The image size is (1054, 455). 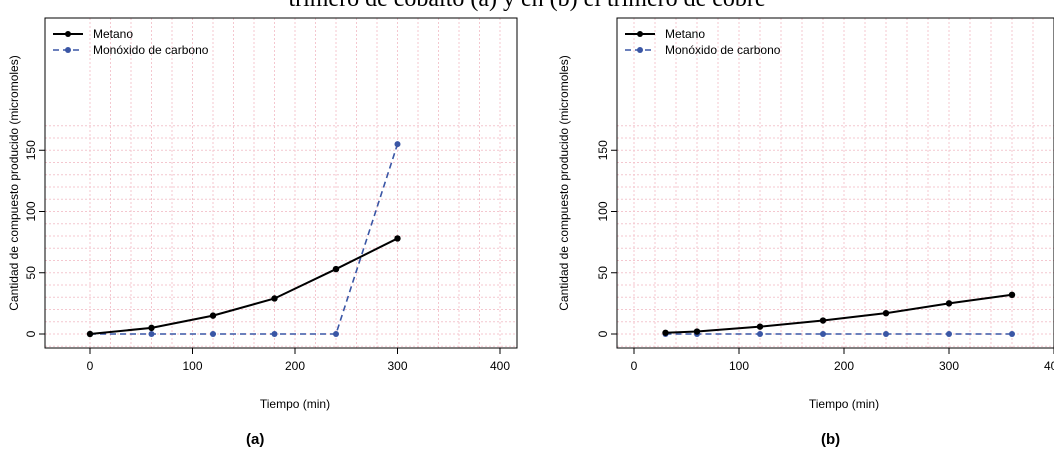 I want to click on series-line-monoxido-de-carbono, so click(x=244, y=239).